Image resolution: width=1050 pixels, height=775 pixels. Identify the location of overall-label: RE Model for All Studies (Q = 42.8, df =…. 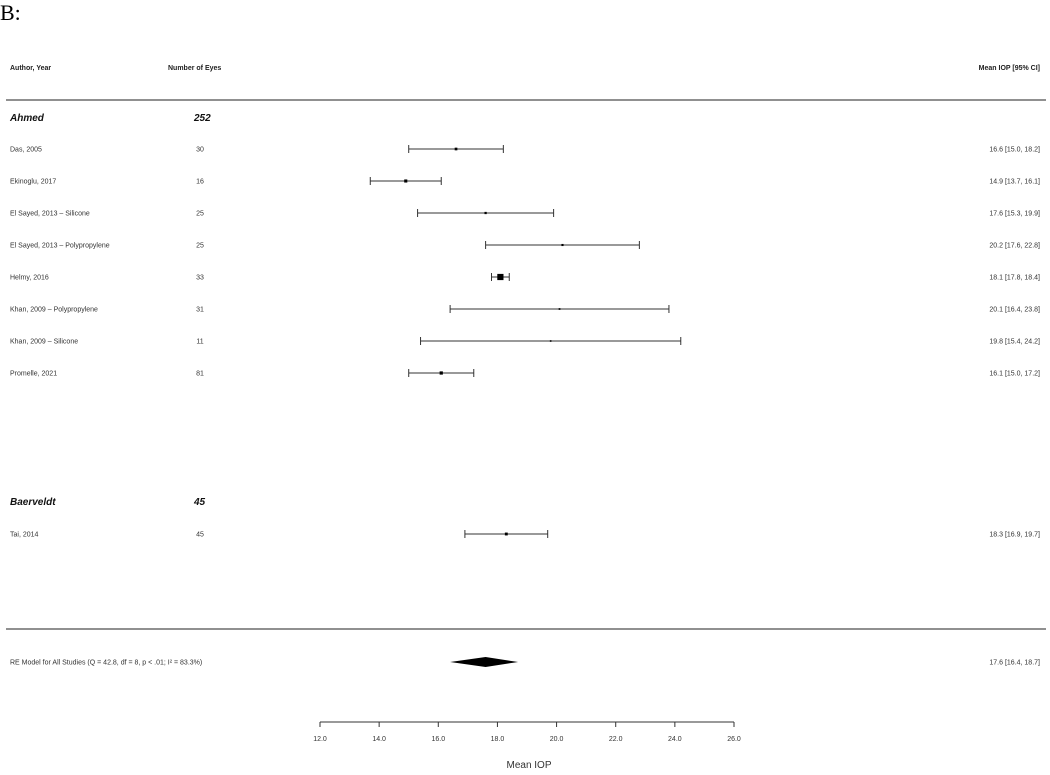
(106, 663).